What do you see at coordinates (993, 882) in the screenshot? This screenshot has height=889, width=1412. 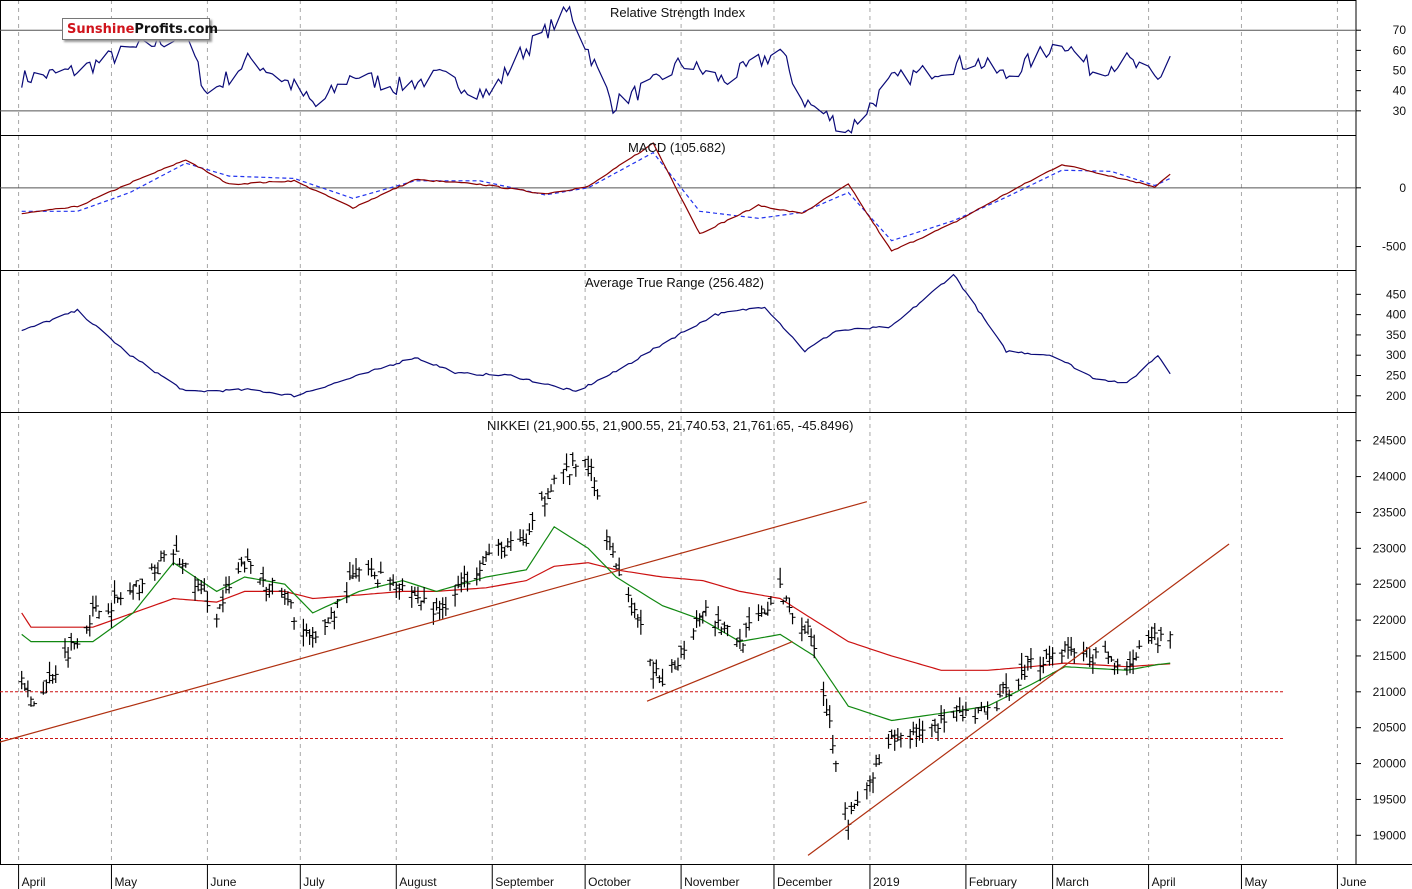 I see `x-axis-label: February` at bounding box center [993, 882].